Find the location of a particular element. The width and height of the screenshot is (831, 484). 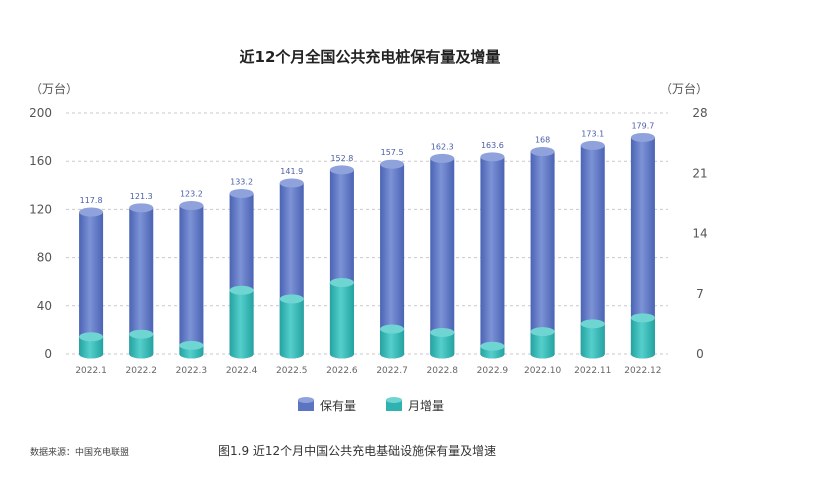

left-axis: 0 40 80 120 160 200 is located at coordinates (40, 233).